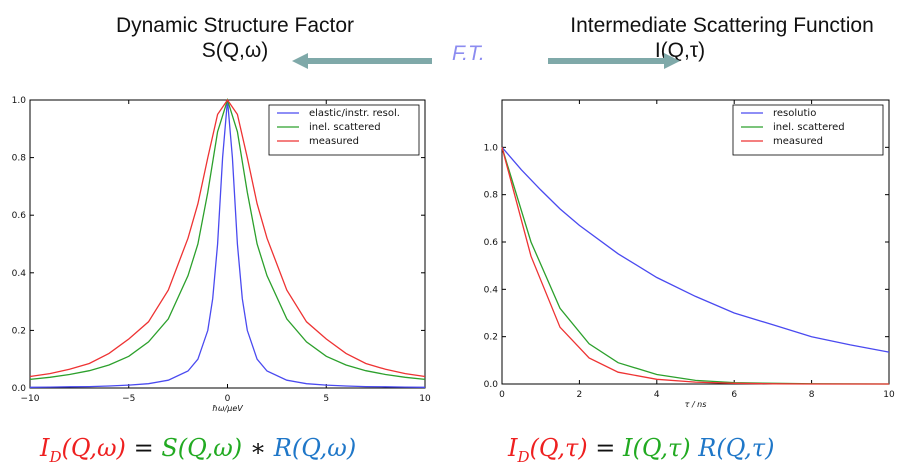 This screenshot has height=476, width=923. Describe the element at coordinates (19, 274) in the screenshot. I see `left-ytick-label: 0.4` at that location.